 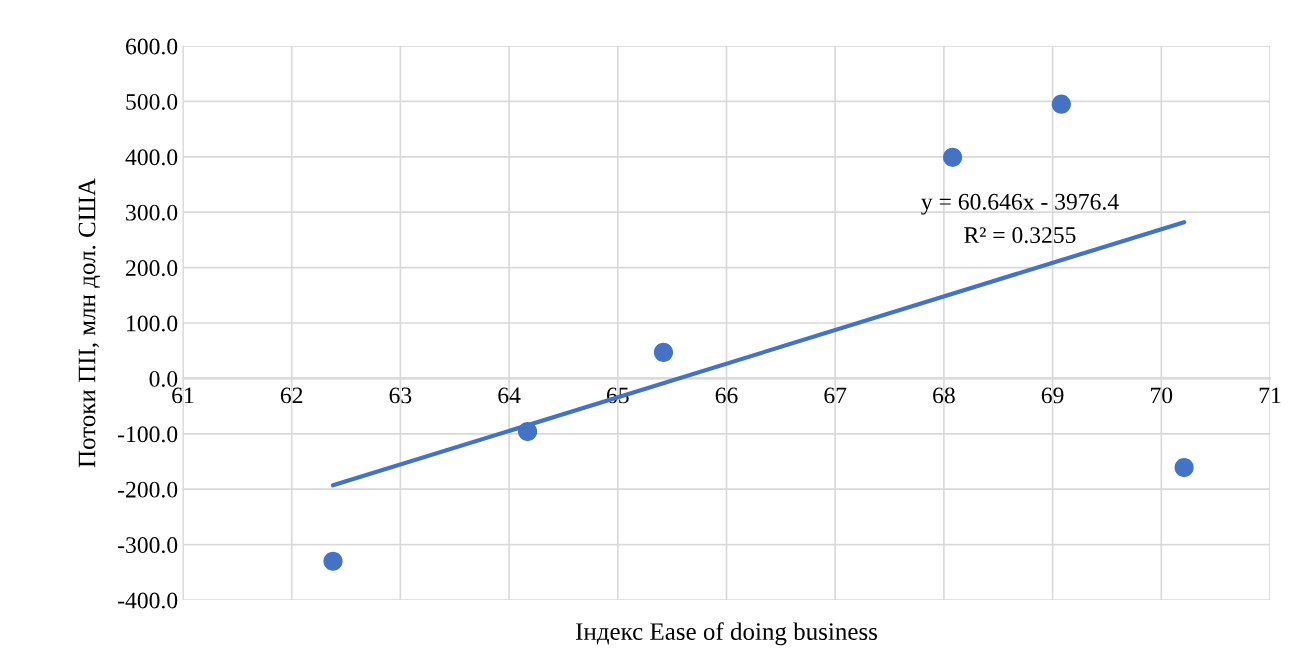 What do you see at coordinates (163, 378) in the screenshot?
I see `y-tick-label: 0.0` at bounding box center [163, 378].